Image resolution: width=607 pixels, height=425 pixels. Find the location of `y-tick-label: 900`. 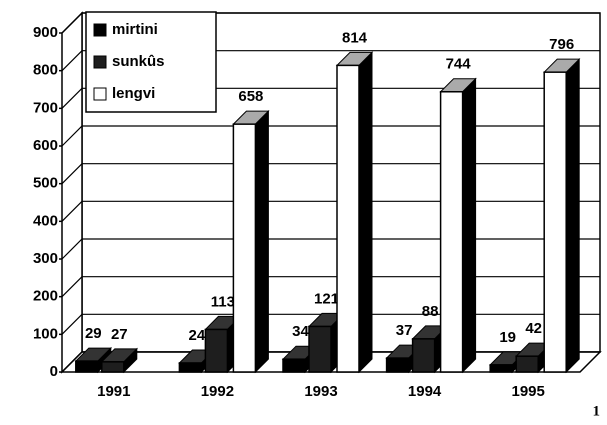

y-tick-label: 900 is located at coordinates (45, 32).